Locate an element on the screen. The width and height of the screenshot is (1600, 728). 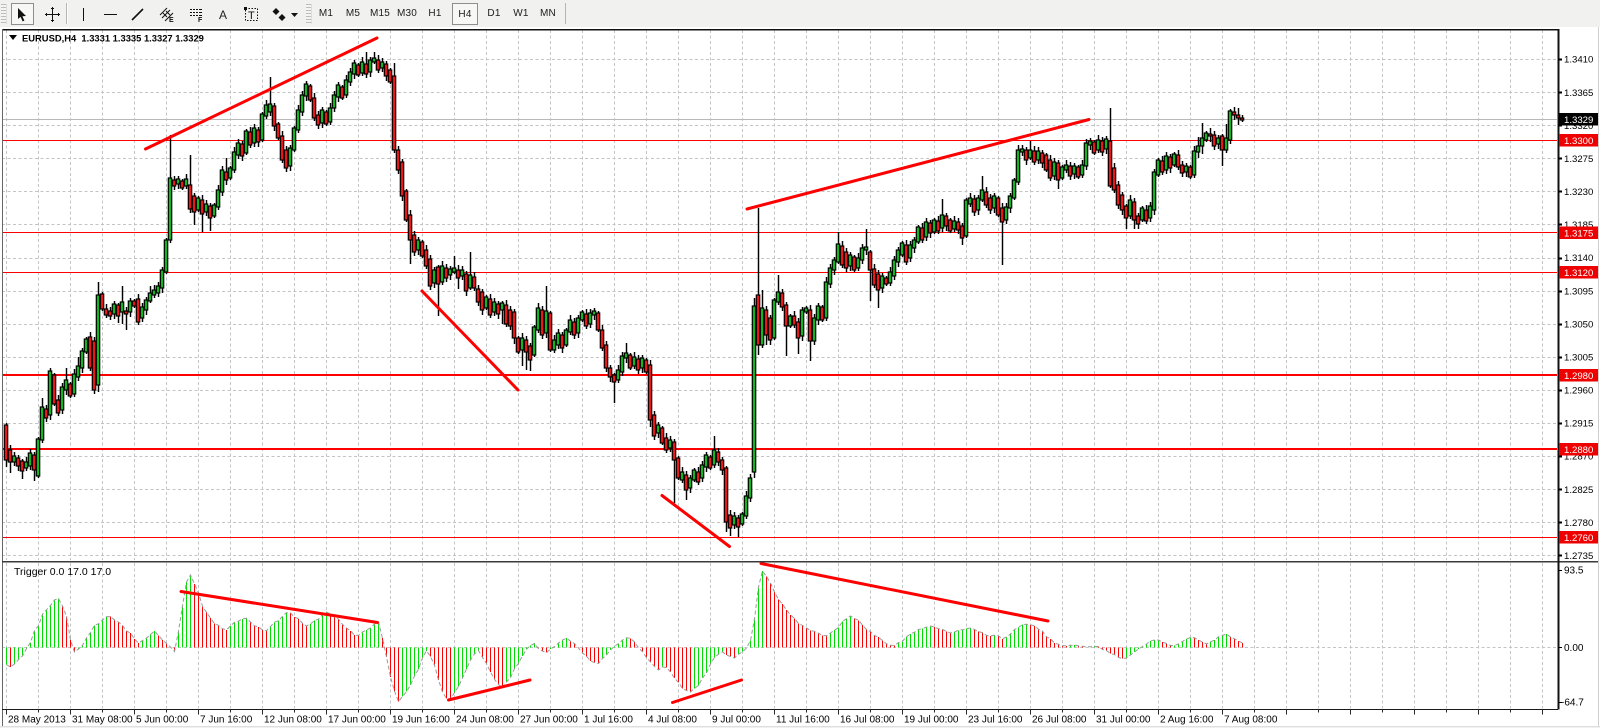
svg-text:EURUSD,H4 1.3331 1.3335 1.332: EURUSD,H4 1.3331 1.3335 1.3327 1.3329 is located at coordinates (113, 38).